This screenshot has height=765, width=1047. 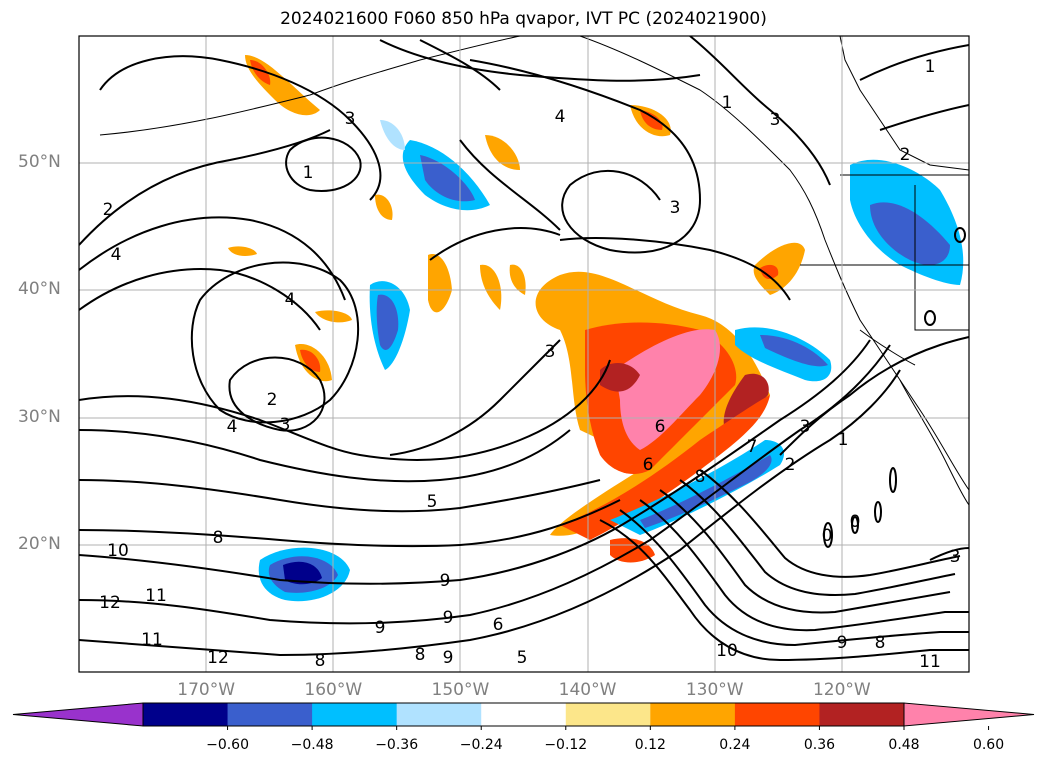 I want to click on lon-label: 120°W, so click(x=841, y=690).